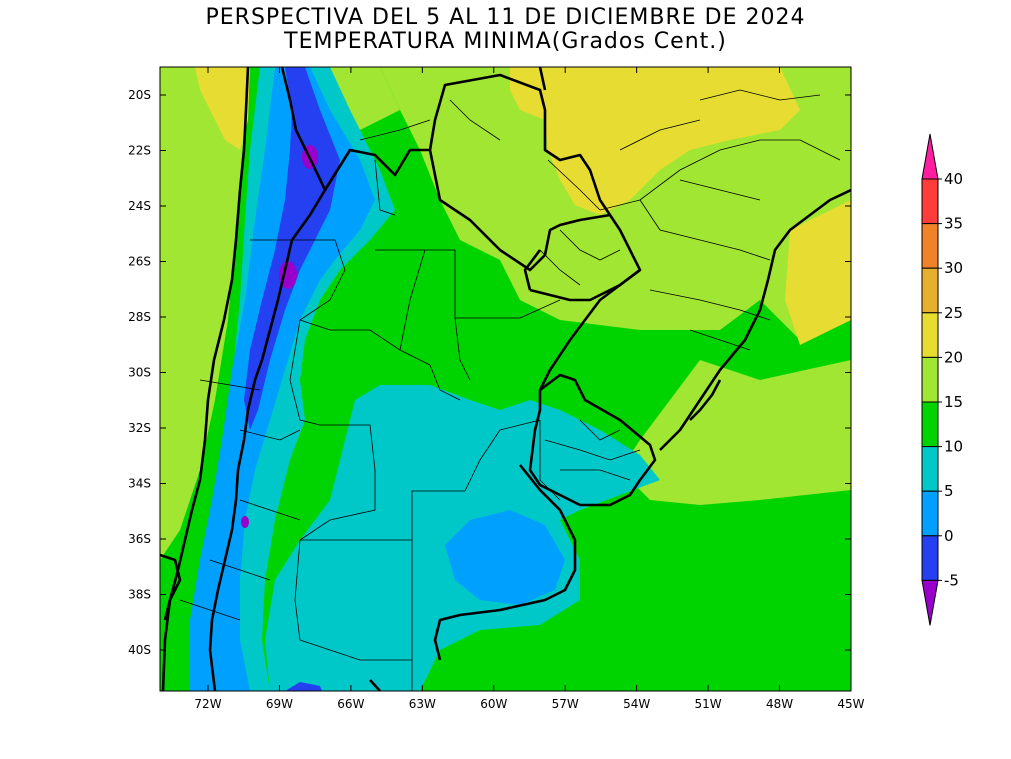  I want to click on lat-label: 28S, so click(139, 317).